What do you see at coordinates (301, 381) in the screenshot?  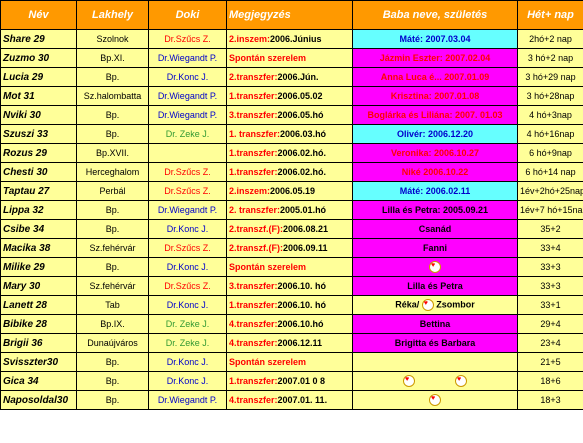 I see `note-date: 2007.01 0 8` at bounding box center [301, 381].